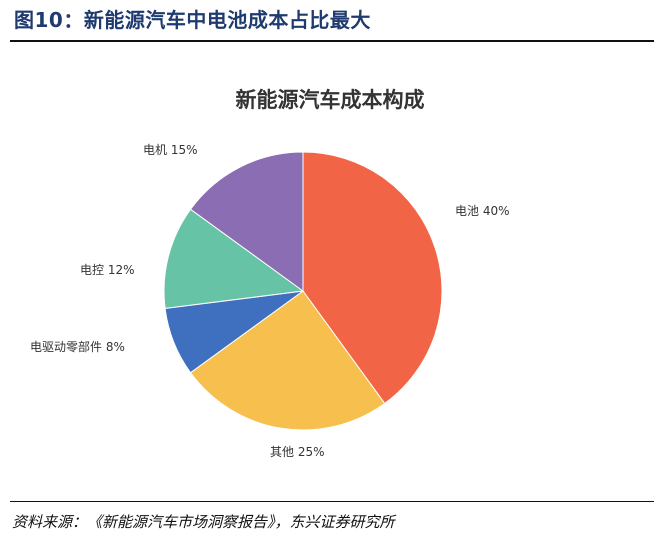 This screenshot has width=657, height=536. Describe the element at coordinates (107, 270) in the screenshot. I see `slice-label-3: 电控 12%` at that location.